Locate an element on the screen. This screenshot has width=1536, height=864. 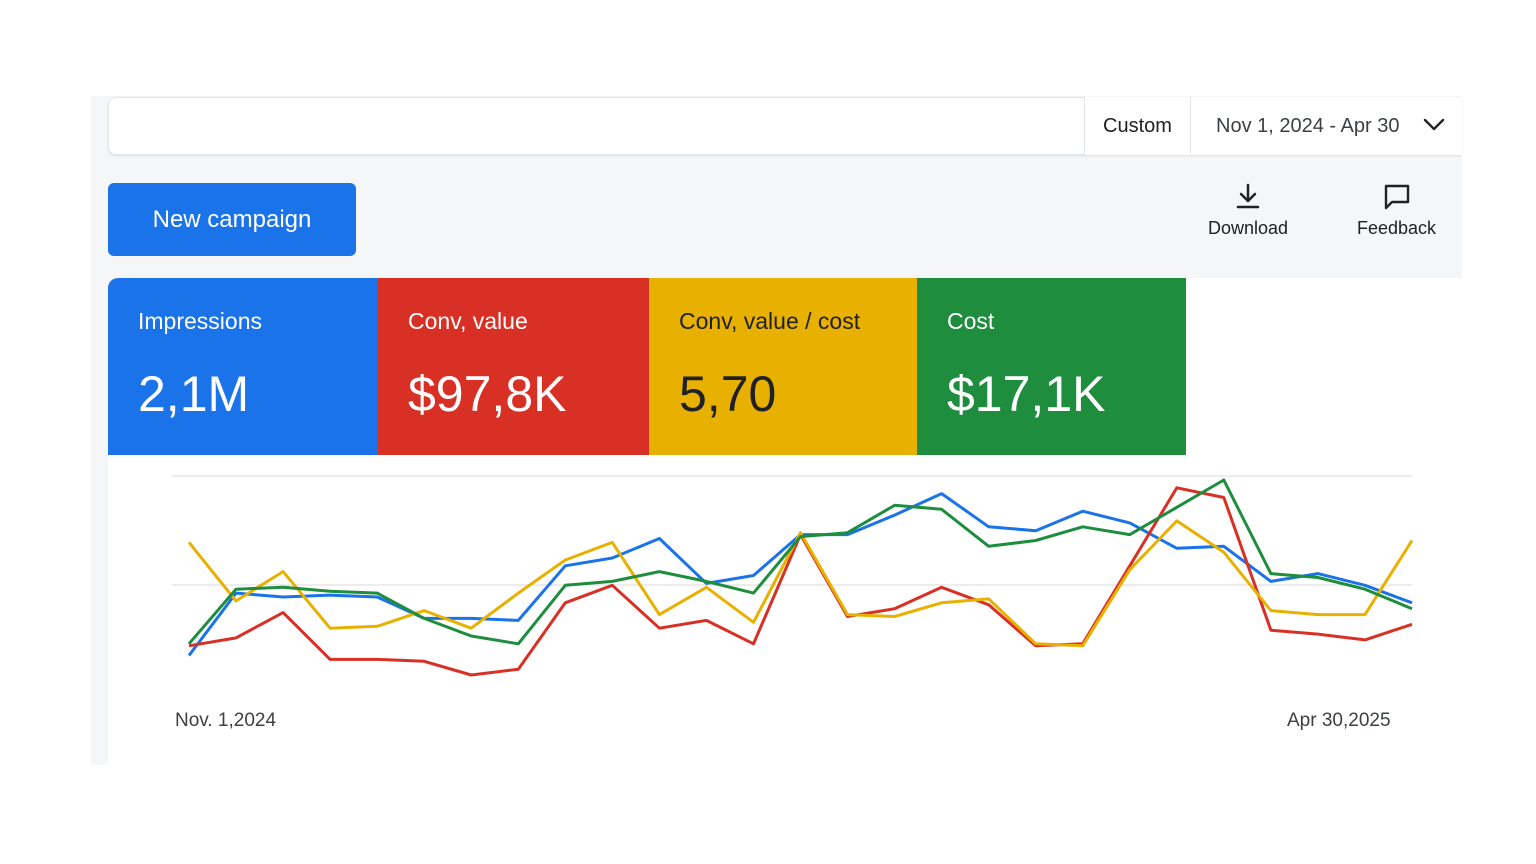
download-button: Download is located at coordinates (1248, 210).